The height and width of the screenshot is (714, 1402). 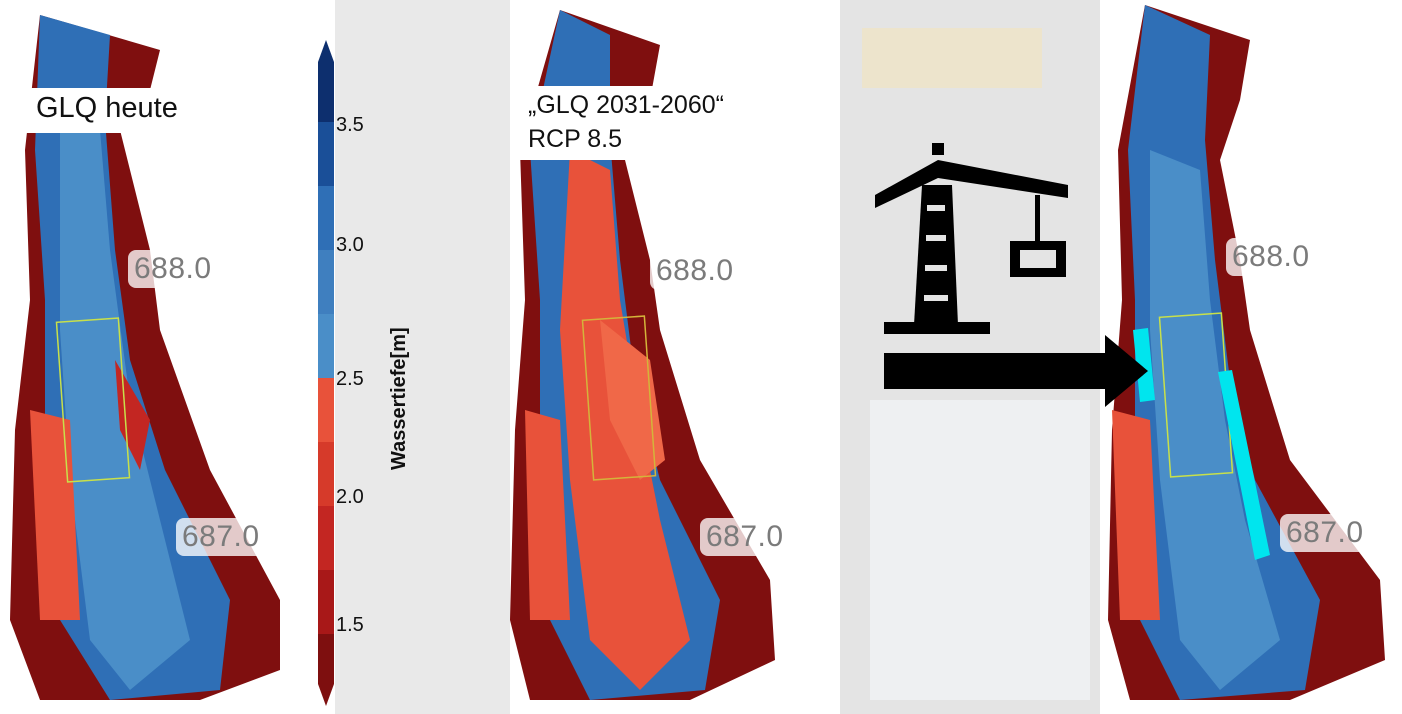 What do you see at coordinates (1016, 371) in the screenshot?
I see `right-arrow-icon` at bounding box center [1016, 371].